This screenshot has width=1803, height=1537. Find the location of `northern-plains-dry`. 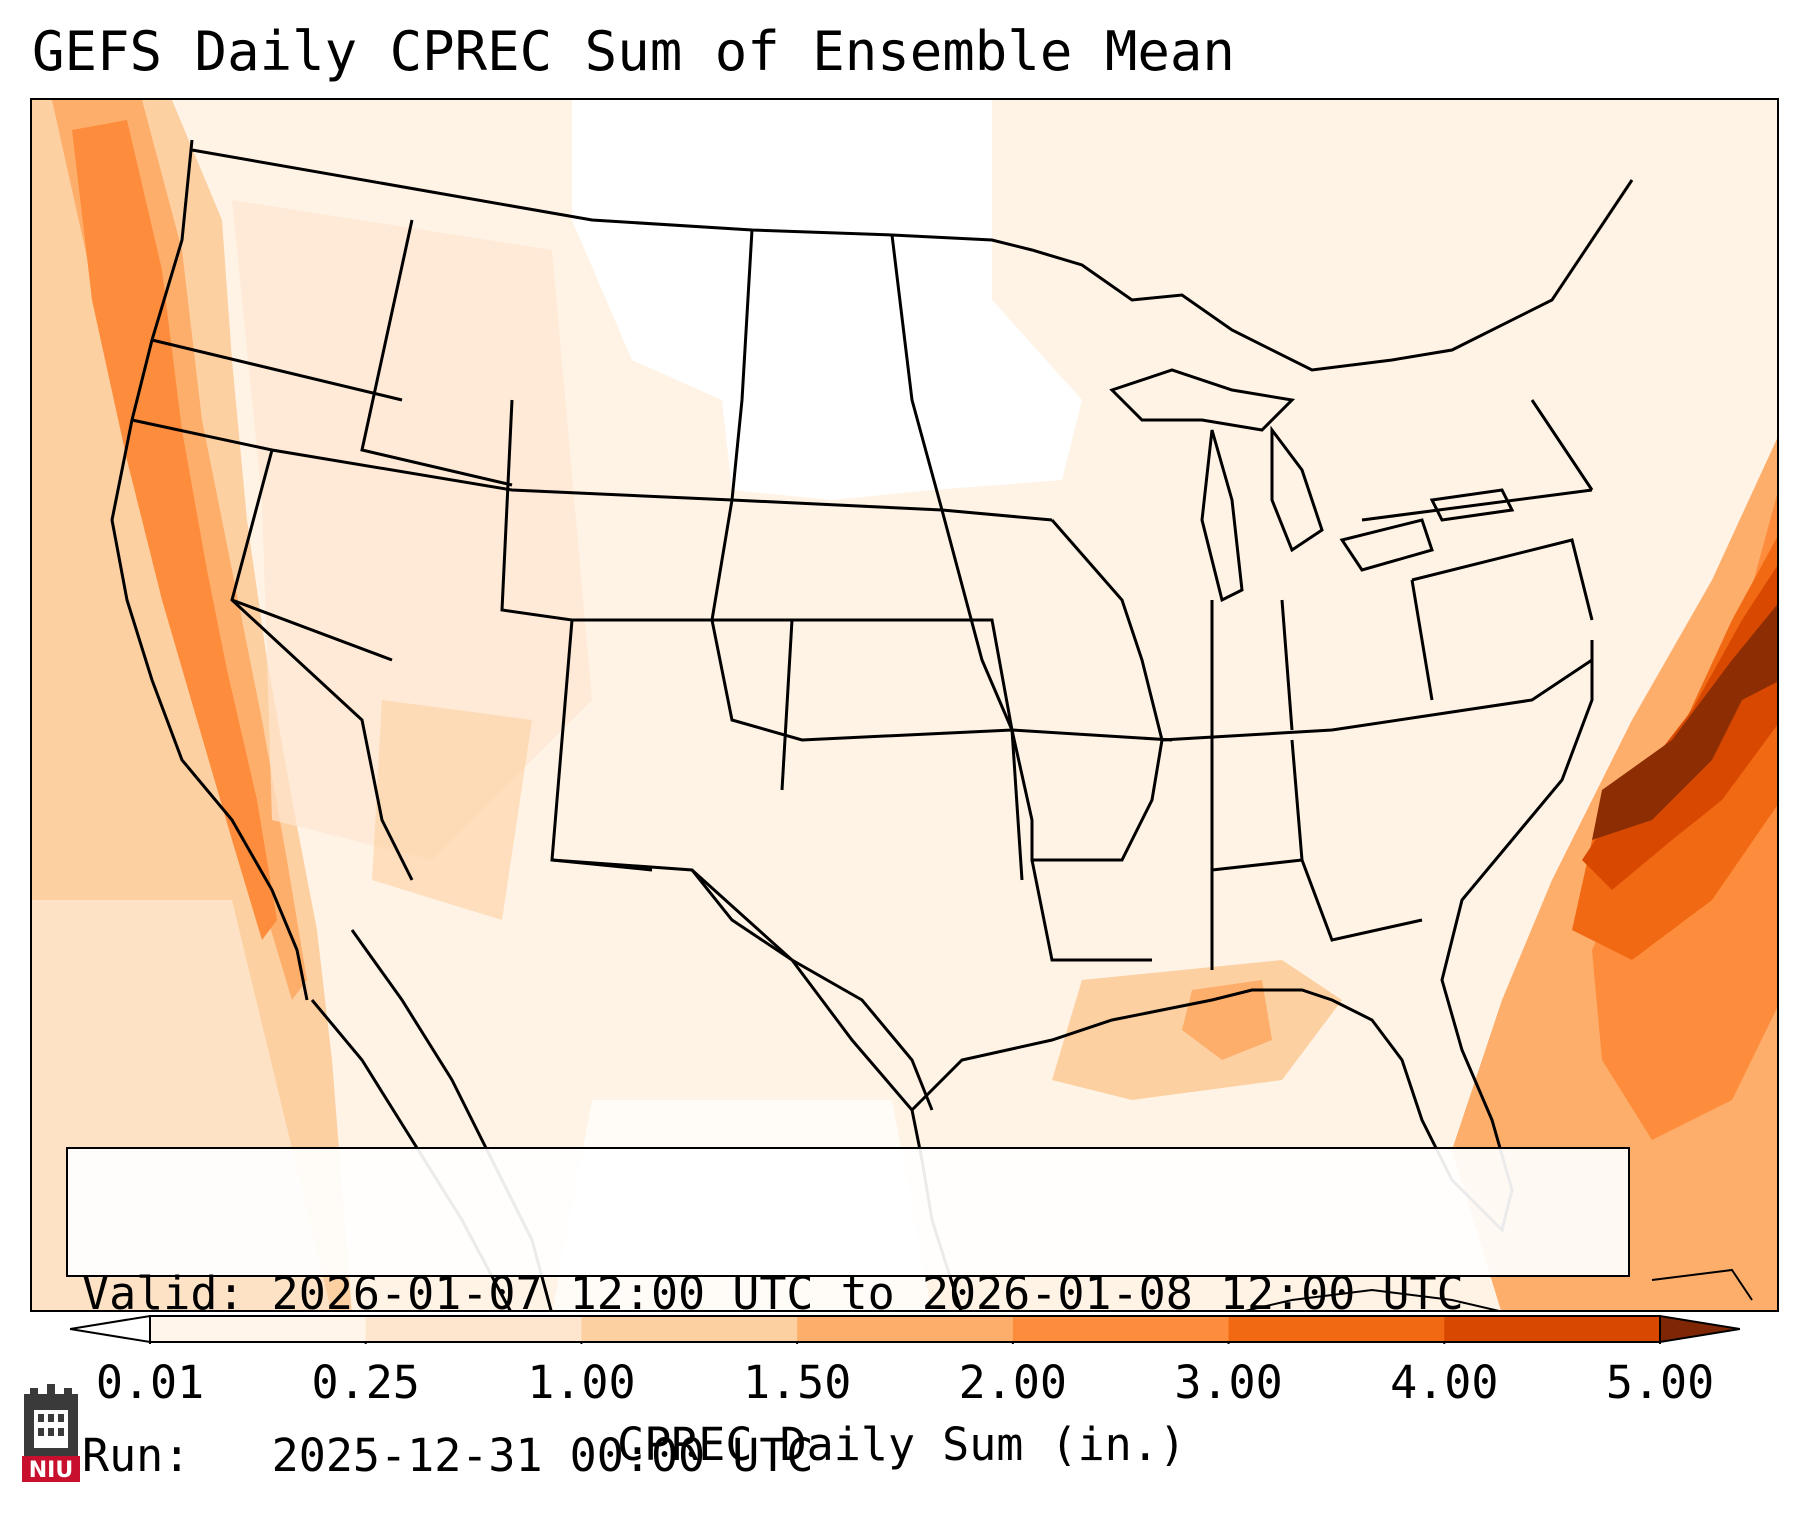

northern-plains-dry is located at coordinates (827, 300).